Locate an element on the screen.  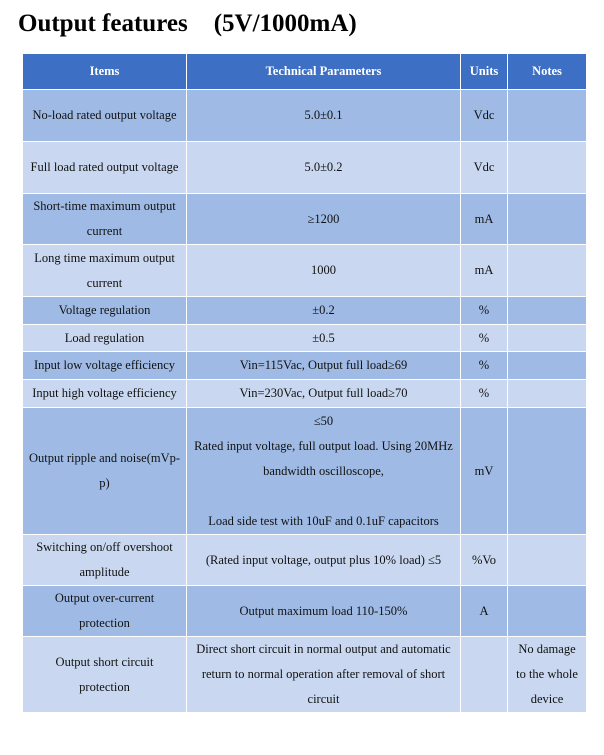
cell-item: Voltage regulation is located at coordinates (104, 310).